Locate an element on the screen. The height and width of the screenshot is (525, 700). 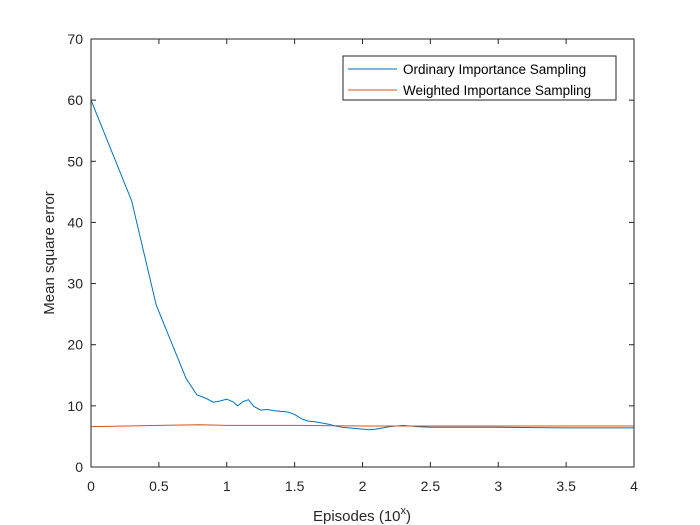
x-axis-label: Episodes (10x) is located at coordinates (362, 515).